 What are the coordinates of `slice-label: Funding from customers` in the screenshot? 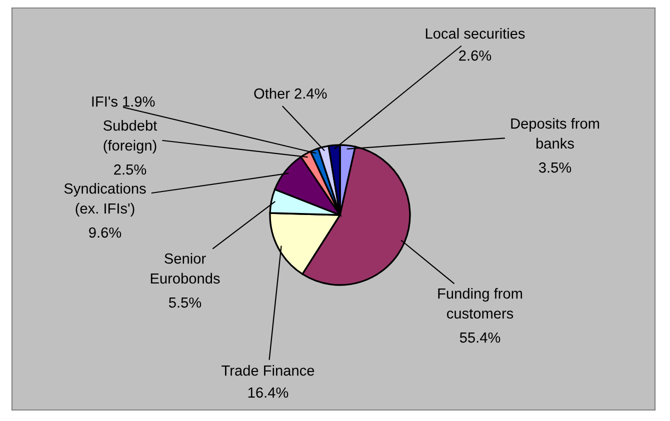 It's located at (480, 303).